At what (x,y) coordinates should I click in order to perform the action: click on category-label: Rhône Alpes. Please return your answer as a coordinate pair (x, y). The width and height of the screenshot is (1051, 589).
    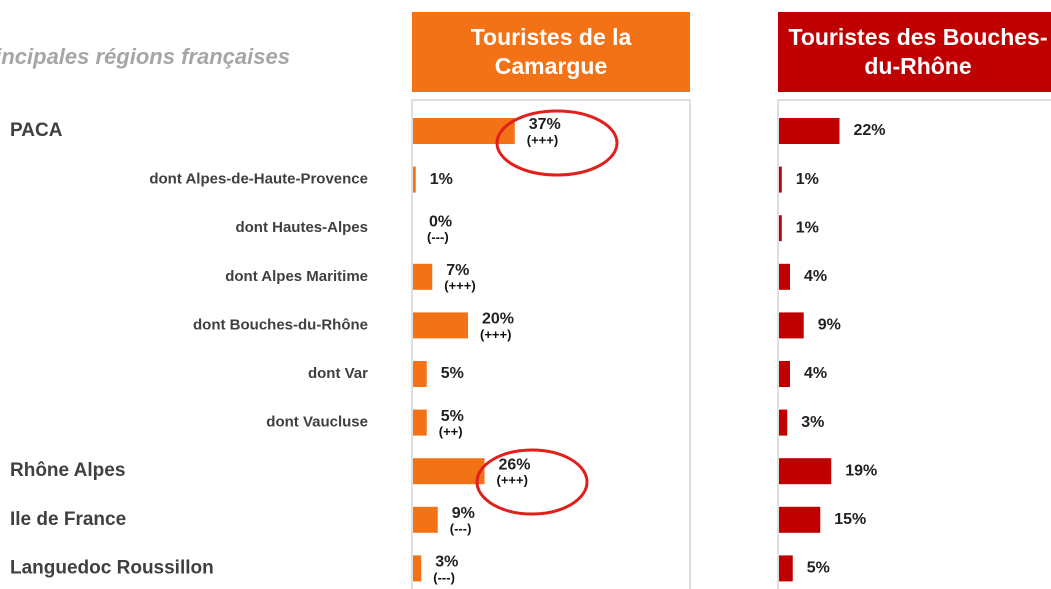
    Looking at the image, I should click on (67, 470).